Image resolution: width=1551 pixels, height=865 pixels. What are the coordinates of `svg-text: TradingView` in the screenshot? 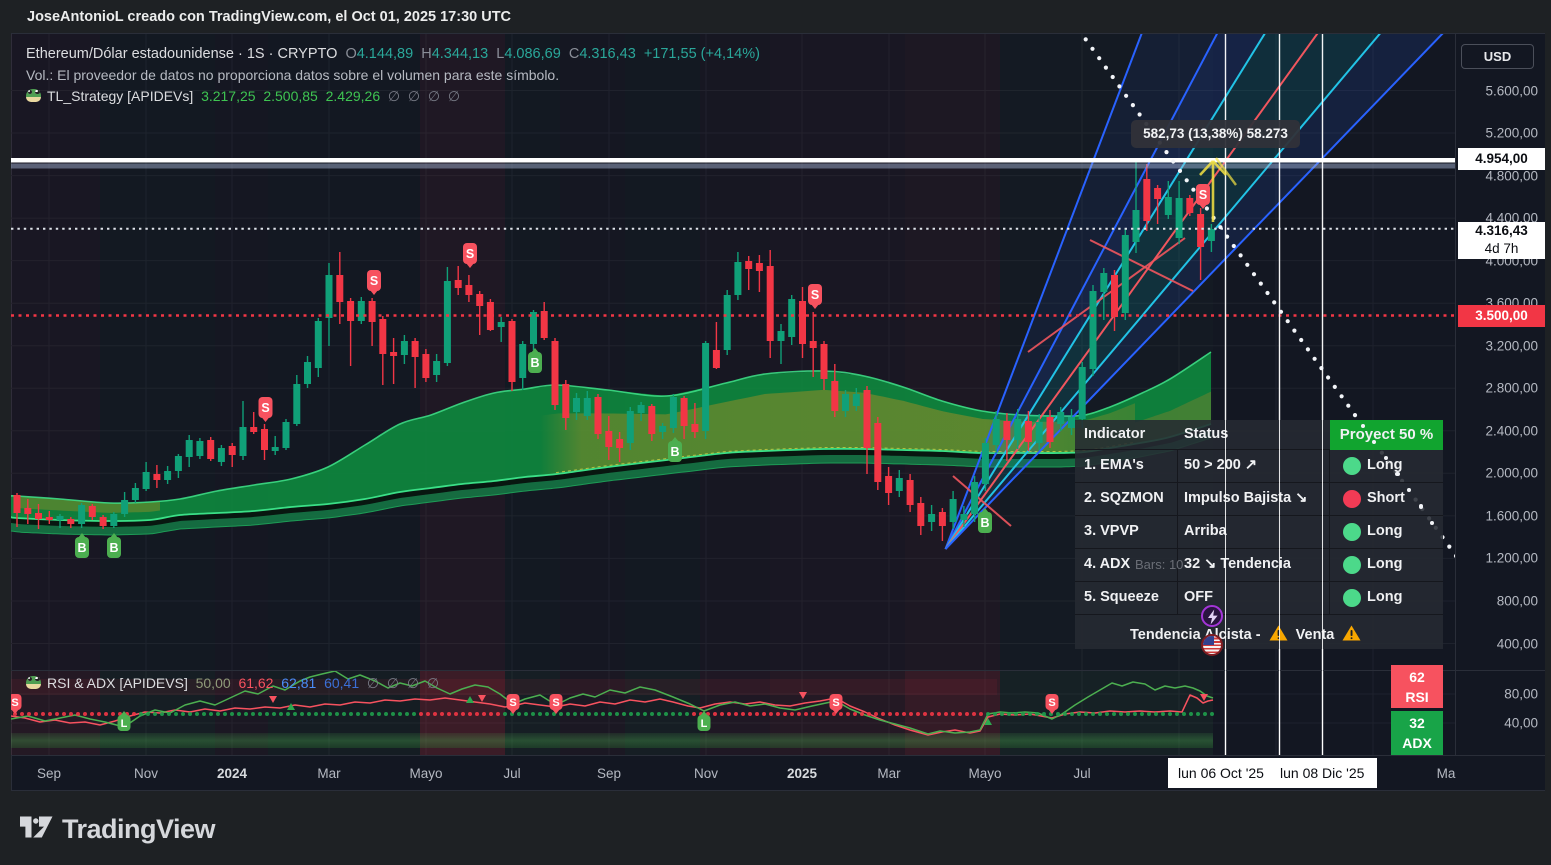 It's located at (139, 829).